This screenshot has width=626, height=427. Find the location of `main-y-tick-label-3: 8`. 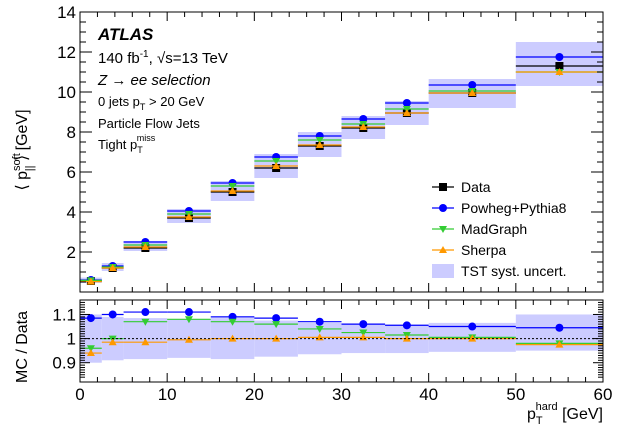

main-y-tick-label-3: 8 is located at coordinates (71, 132).